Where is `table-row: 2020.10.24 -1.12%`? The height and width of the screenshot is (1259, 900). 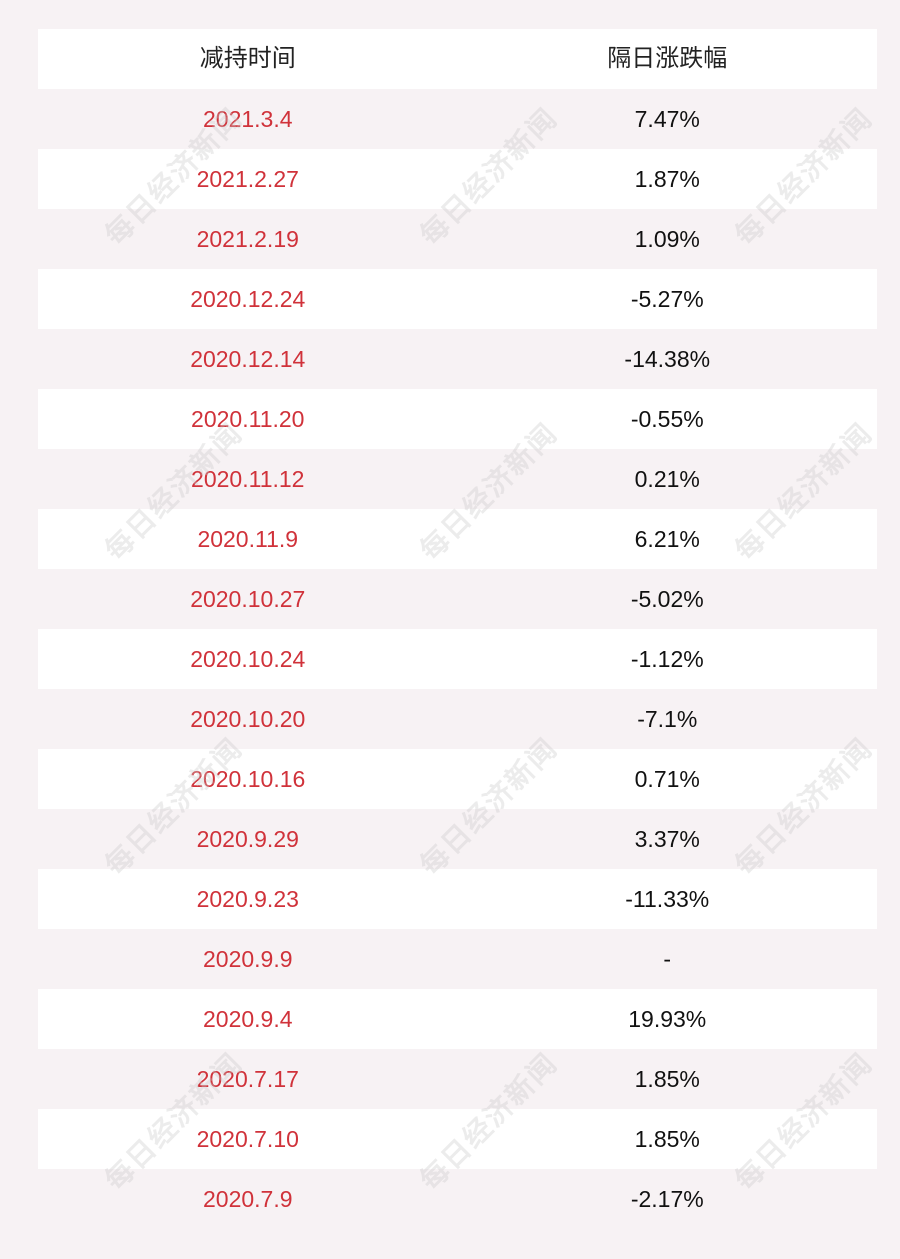
table-row: 2020.10.24 -1.12% is located at coordinates (457, 659).